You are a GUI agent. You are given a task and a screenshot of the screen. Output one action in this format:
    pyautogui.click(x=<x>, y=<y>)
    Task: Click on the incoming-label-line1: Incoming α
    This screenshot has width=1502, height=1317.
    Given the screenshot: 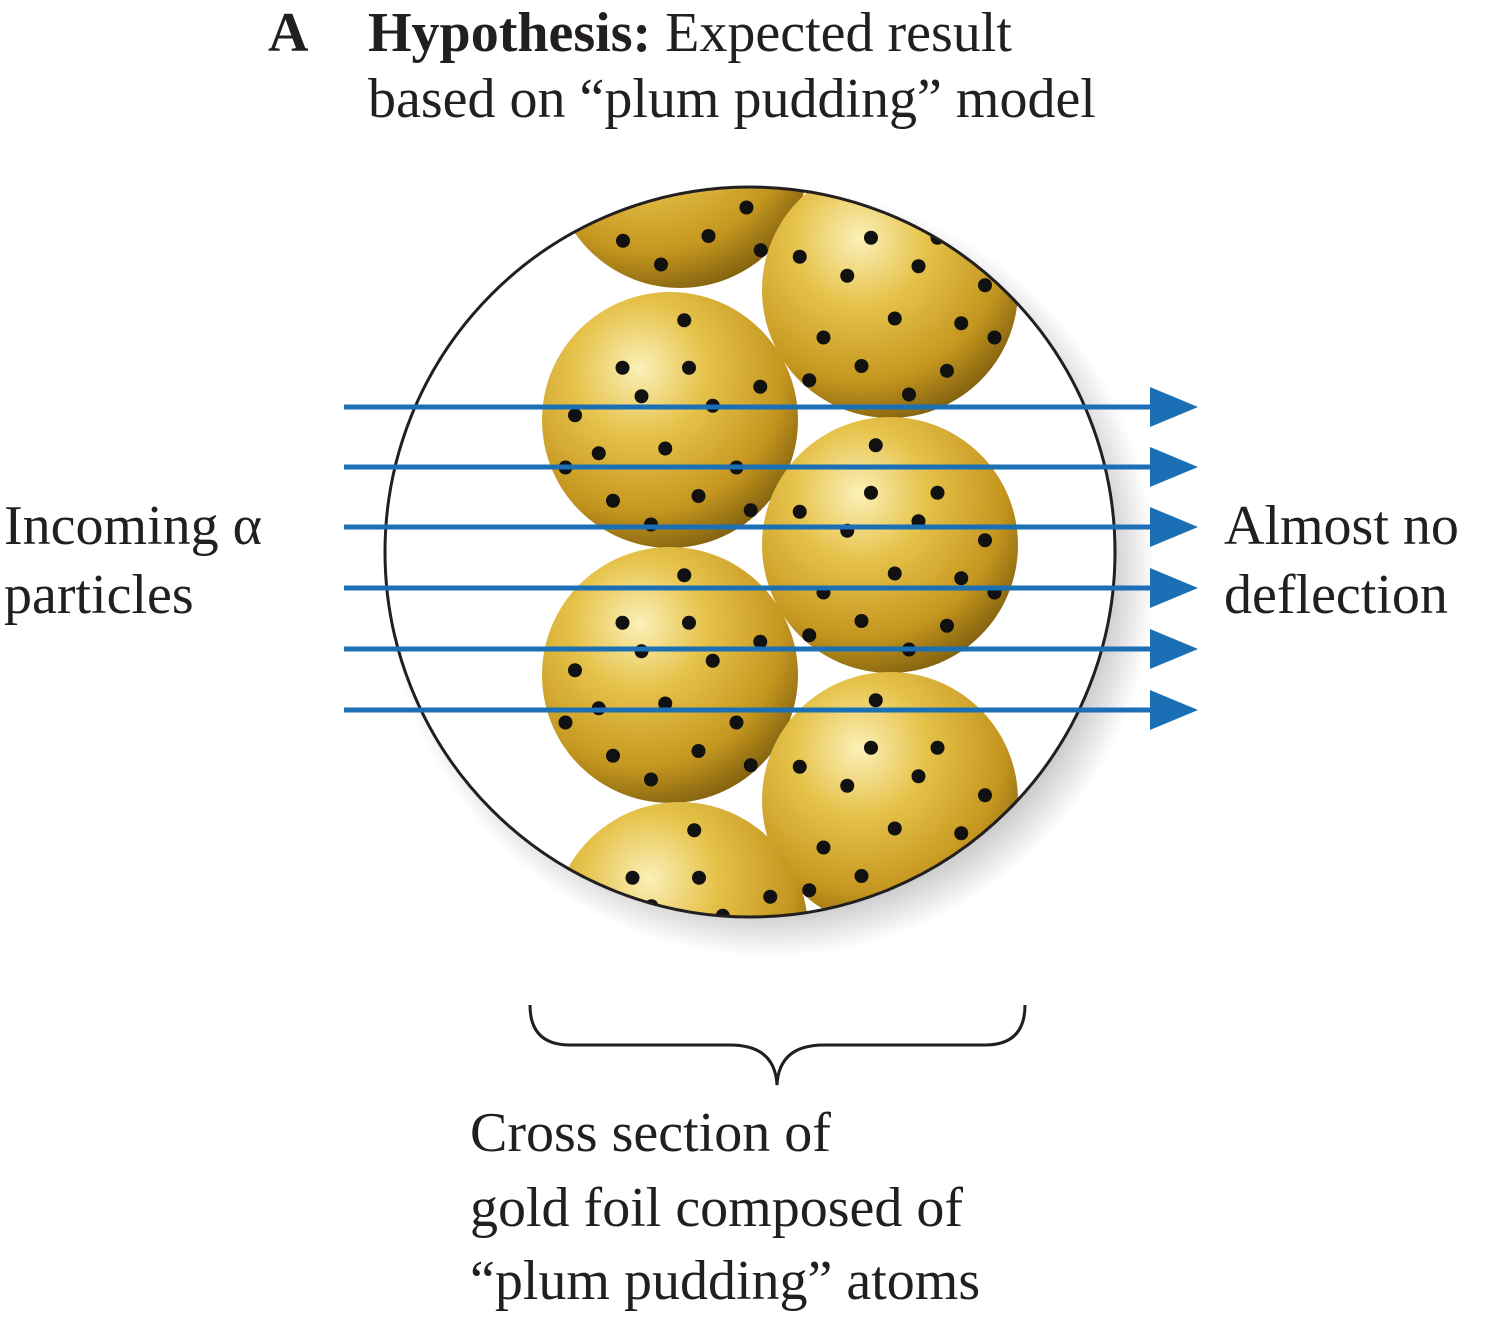 What is the action you would take?
    pyautogui.click(x=133, y=526)
    